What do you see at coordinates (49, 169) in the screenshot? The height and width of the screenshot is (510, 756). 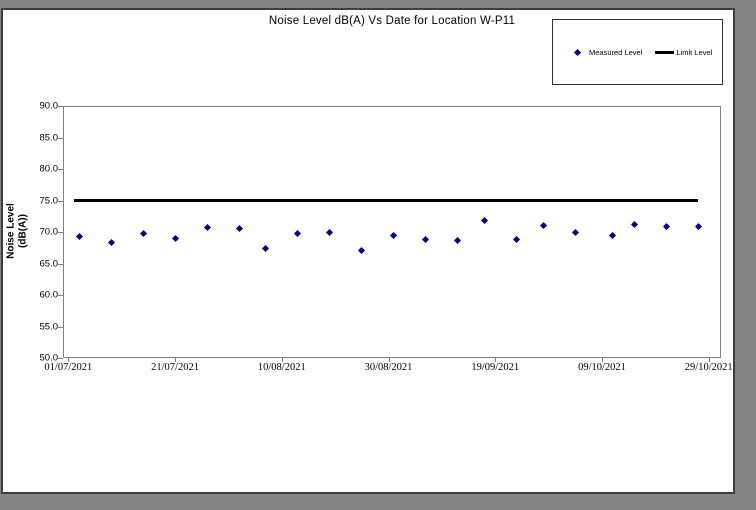 I see `y-tick-label: 80.0` at bounding box center [49, 169].